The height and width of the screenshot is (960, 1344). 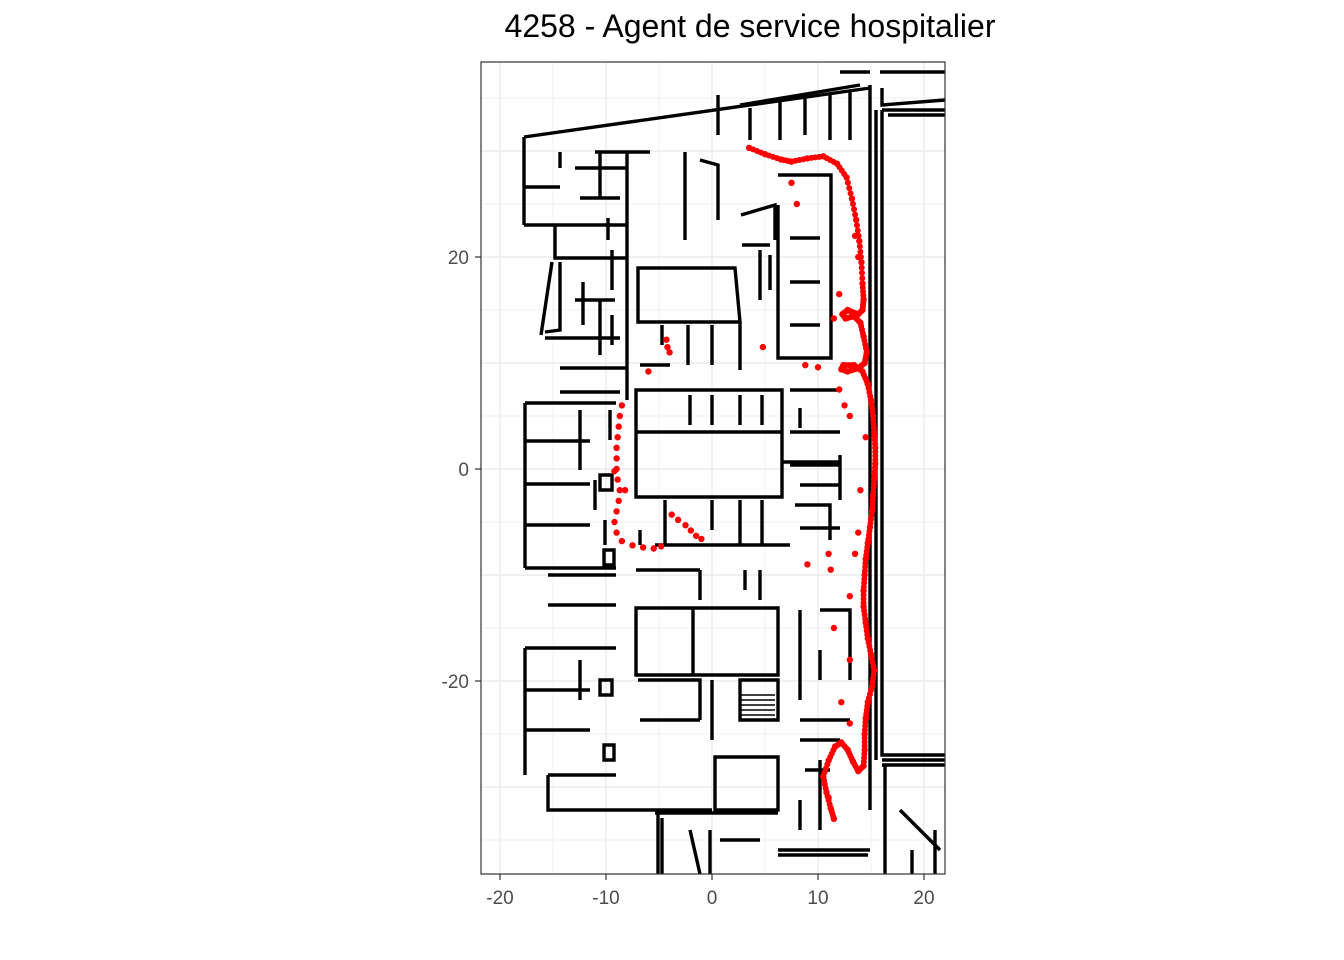 I want to click on y-tick-label: -20, so click(x=455, y=682).